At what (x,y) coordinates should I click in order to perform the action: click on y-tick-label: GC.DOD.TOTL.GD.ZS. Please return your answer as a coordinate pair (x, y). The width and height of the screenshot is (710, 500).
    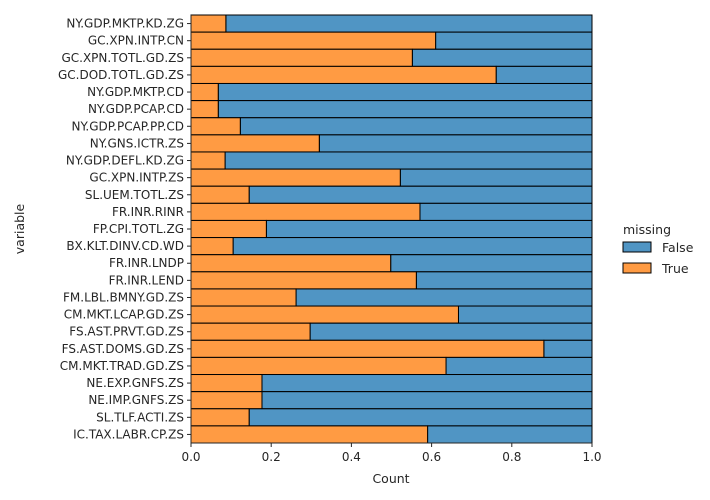
    Looking at the image, I should click on (121, 75).